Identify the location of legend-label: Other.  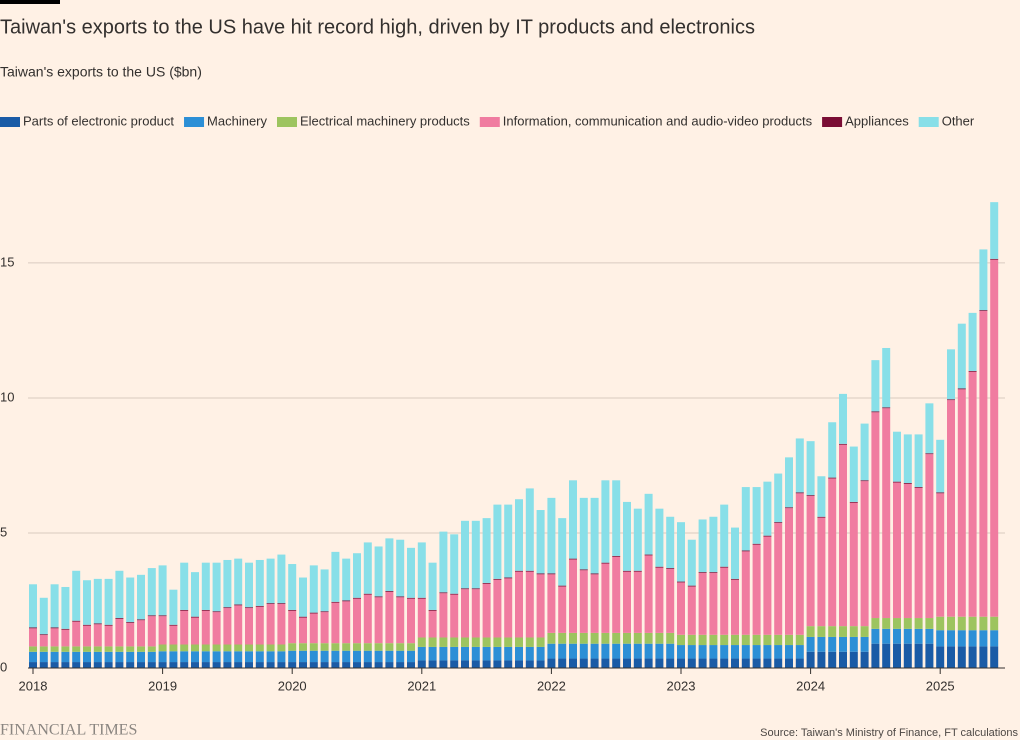
(958, 120).